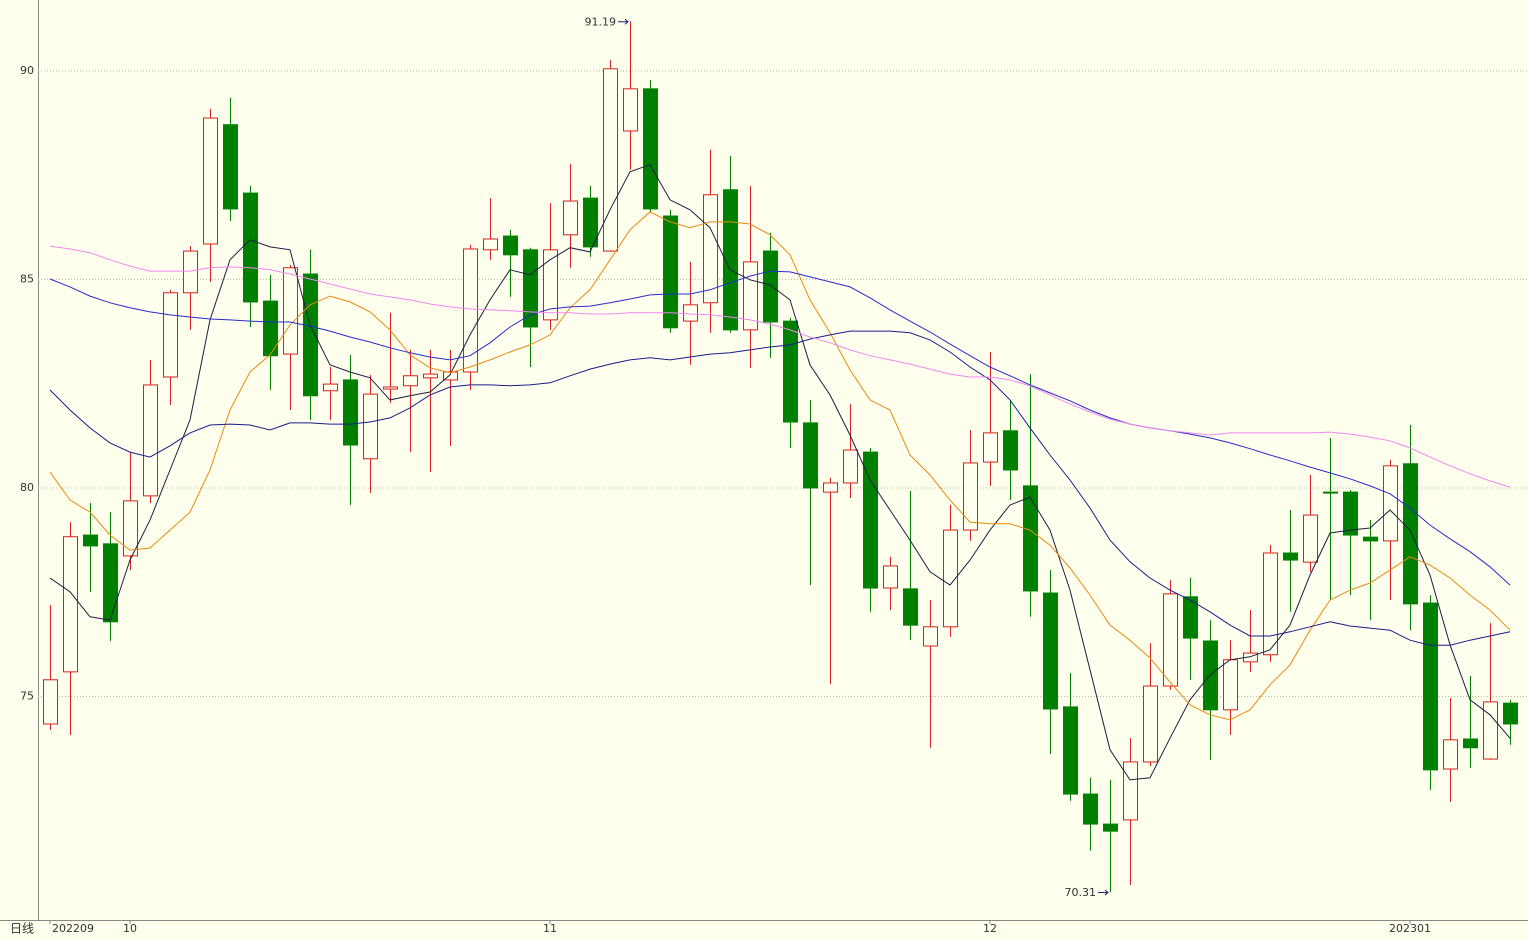 The image size is (1528, 939). Describe the element at coordinates (550, 928) in the screenshot. I see `x-tick-label: 11` at that location.